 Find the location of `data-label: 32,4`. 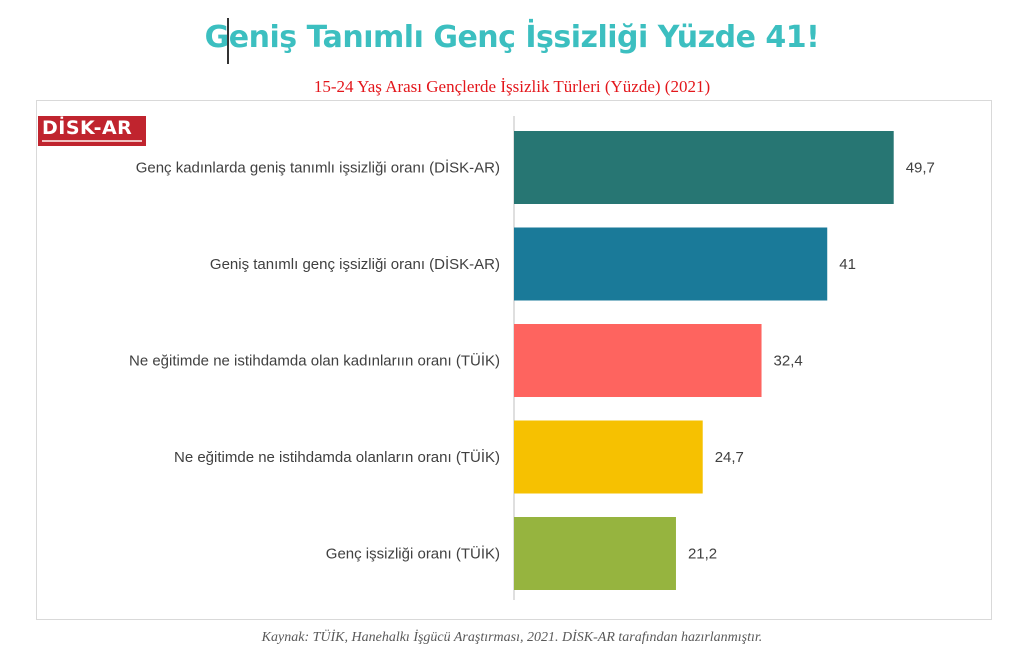

data-label: 32,4 is located at coordinates (788, 361).